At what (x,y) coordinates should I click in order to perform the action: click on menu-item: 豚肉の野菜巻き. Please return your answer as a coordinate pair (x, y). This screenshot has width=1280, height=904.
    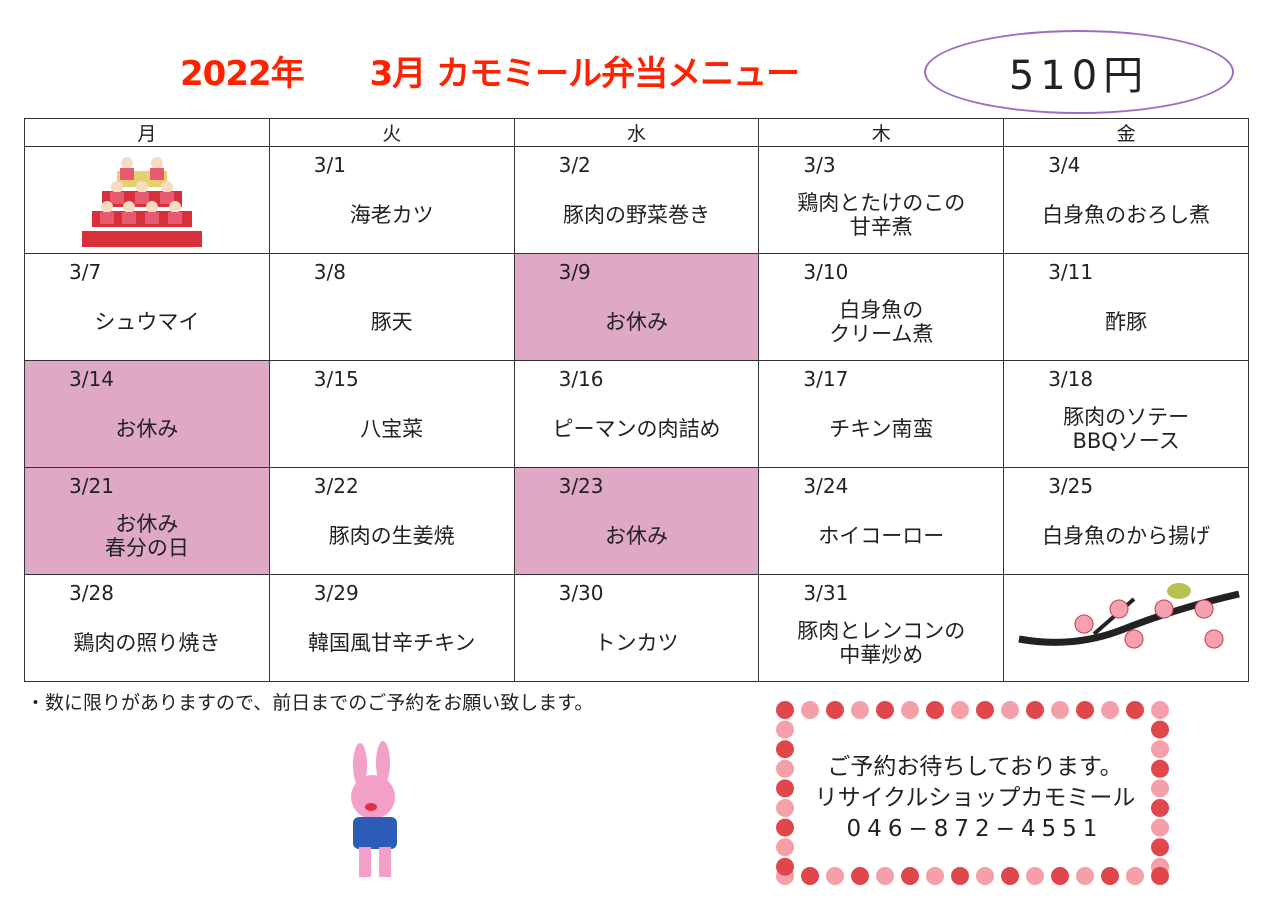
    Looking at the image, I should click on (636, 215).